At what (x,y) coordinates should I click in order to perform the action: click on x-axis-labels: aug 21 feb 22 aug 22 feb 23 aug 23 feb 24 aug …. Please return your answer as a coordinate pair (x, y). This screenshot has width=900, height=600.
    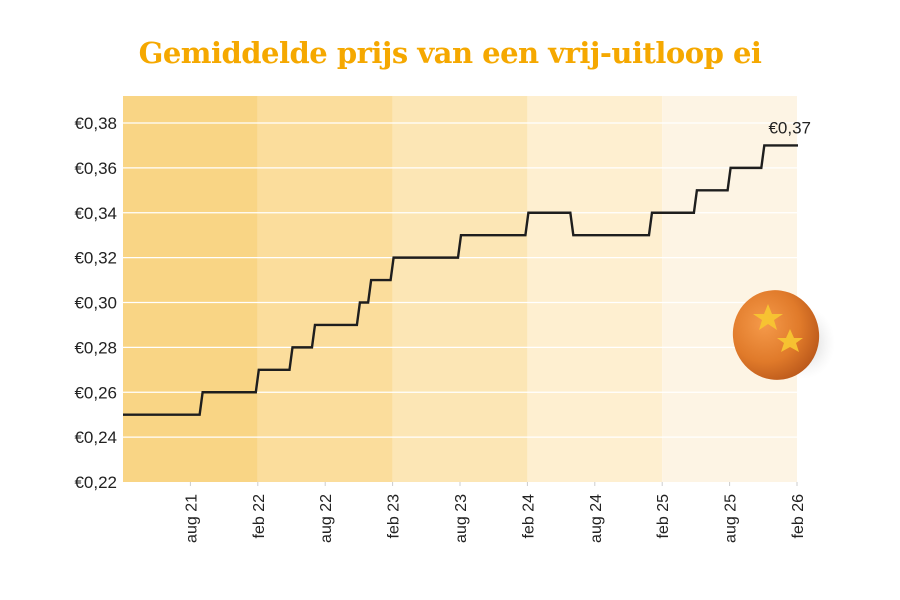
    Looking at the image, I should click on (495, 512).